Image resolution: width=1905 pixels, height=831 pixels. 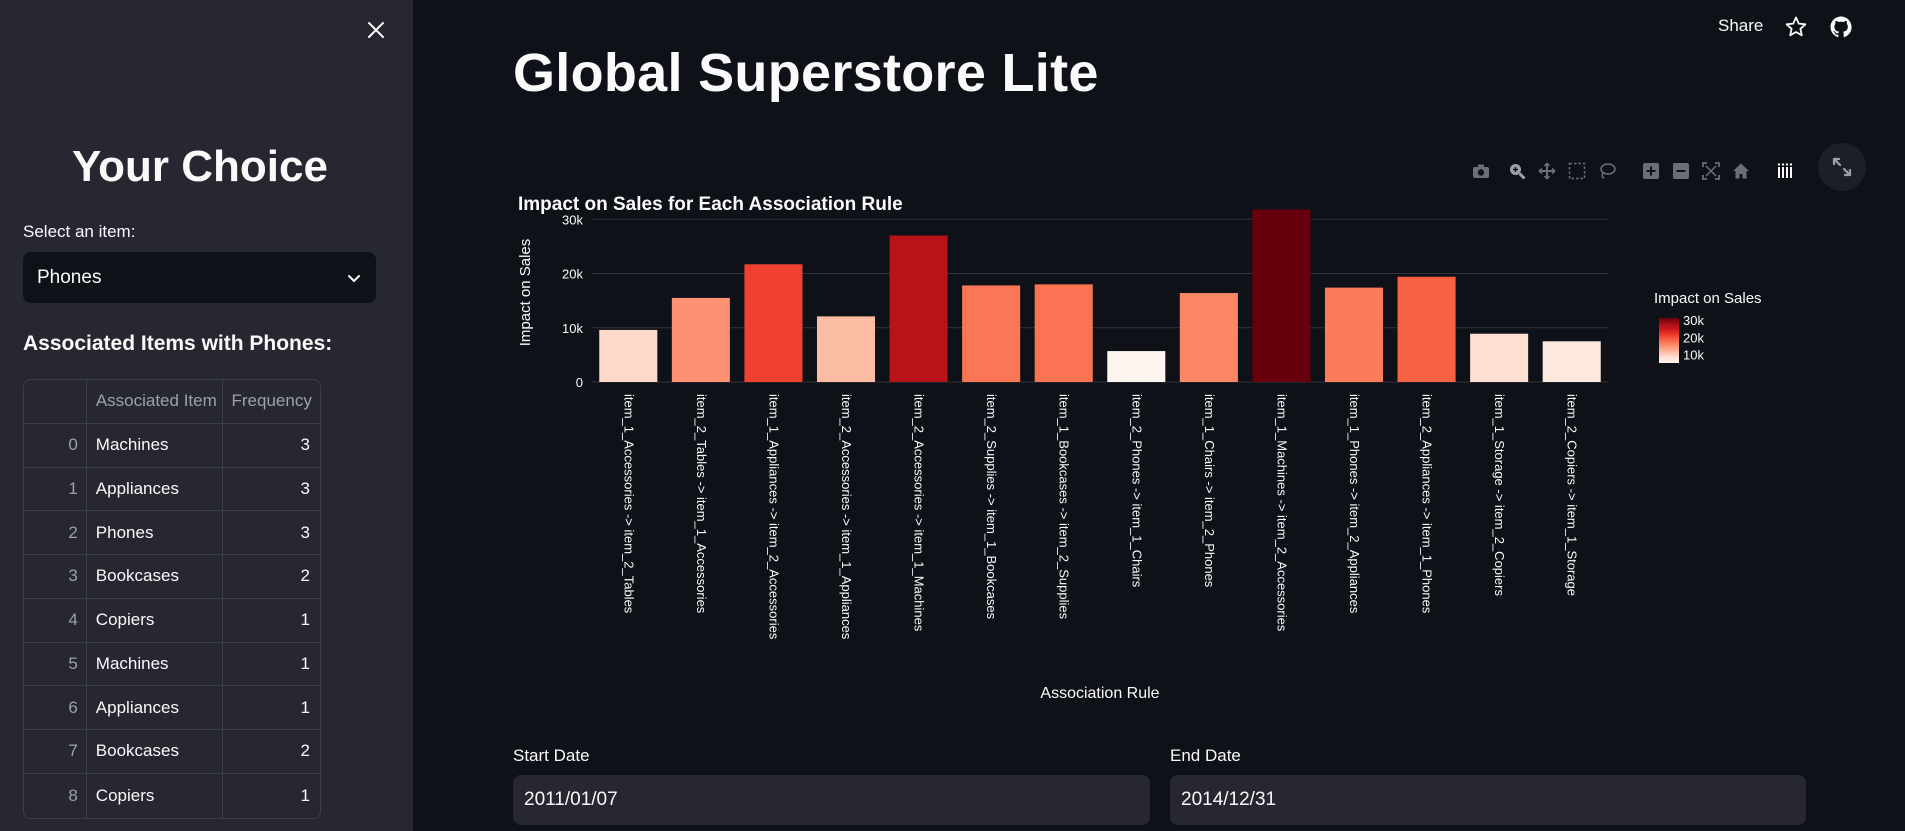 I want to click on row-index: 5, so click(x=55, y=664).